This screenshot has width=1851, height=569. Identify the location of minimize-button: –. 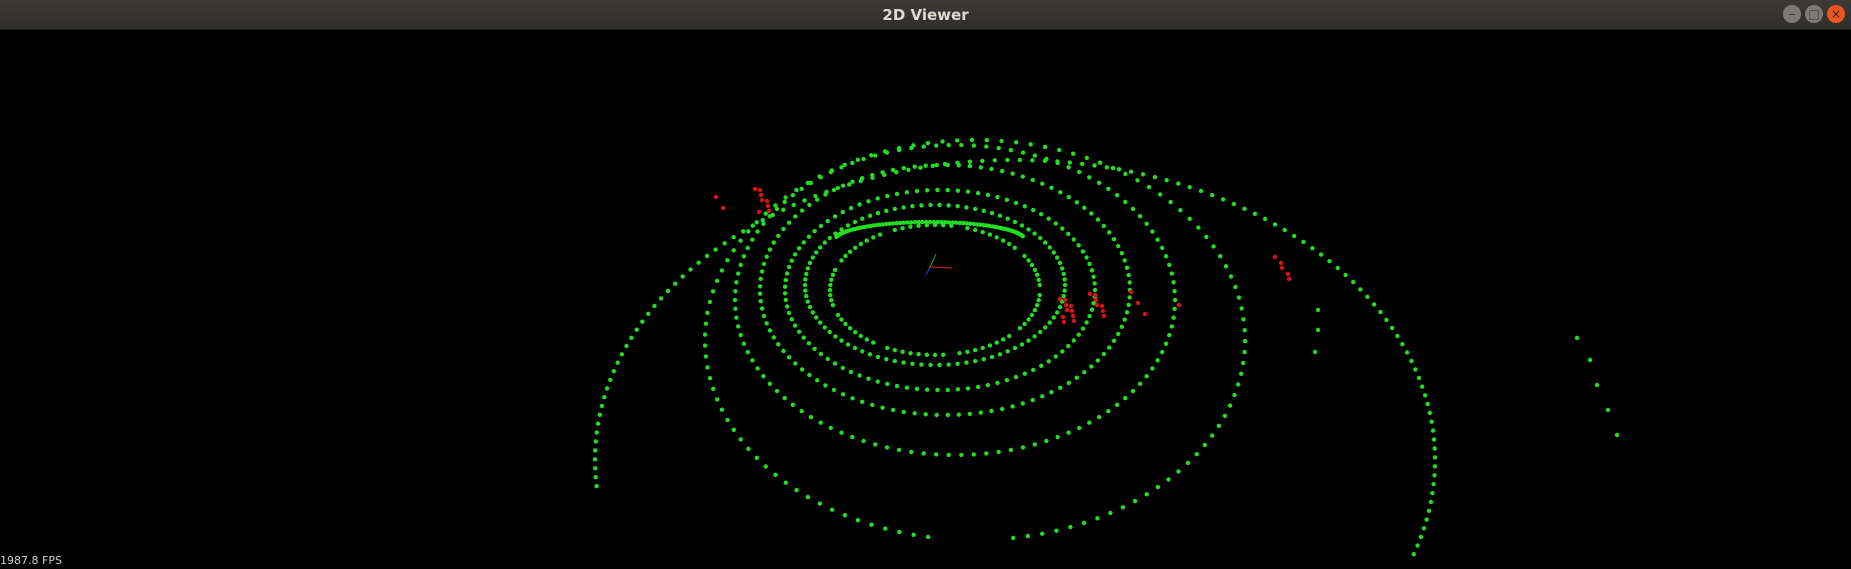
(1792, 14).